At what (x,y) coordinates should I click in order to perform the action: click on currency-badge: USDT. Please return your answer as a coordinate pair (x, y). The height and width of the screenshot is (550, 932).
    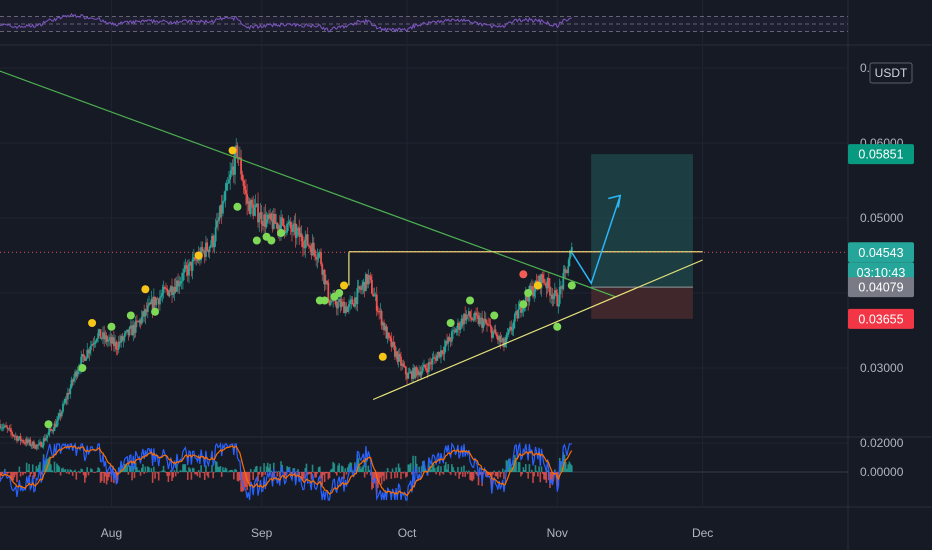
    Looking at the image, I should click on (891, 73).